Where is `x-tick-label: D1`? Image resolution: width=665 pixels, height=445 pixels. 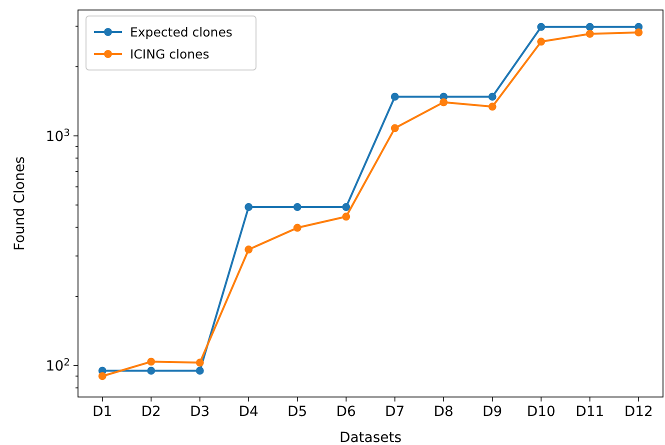 x-tick-label: D1 is located at coordinates (102, 412).